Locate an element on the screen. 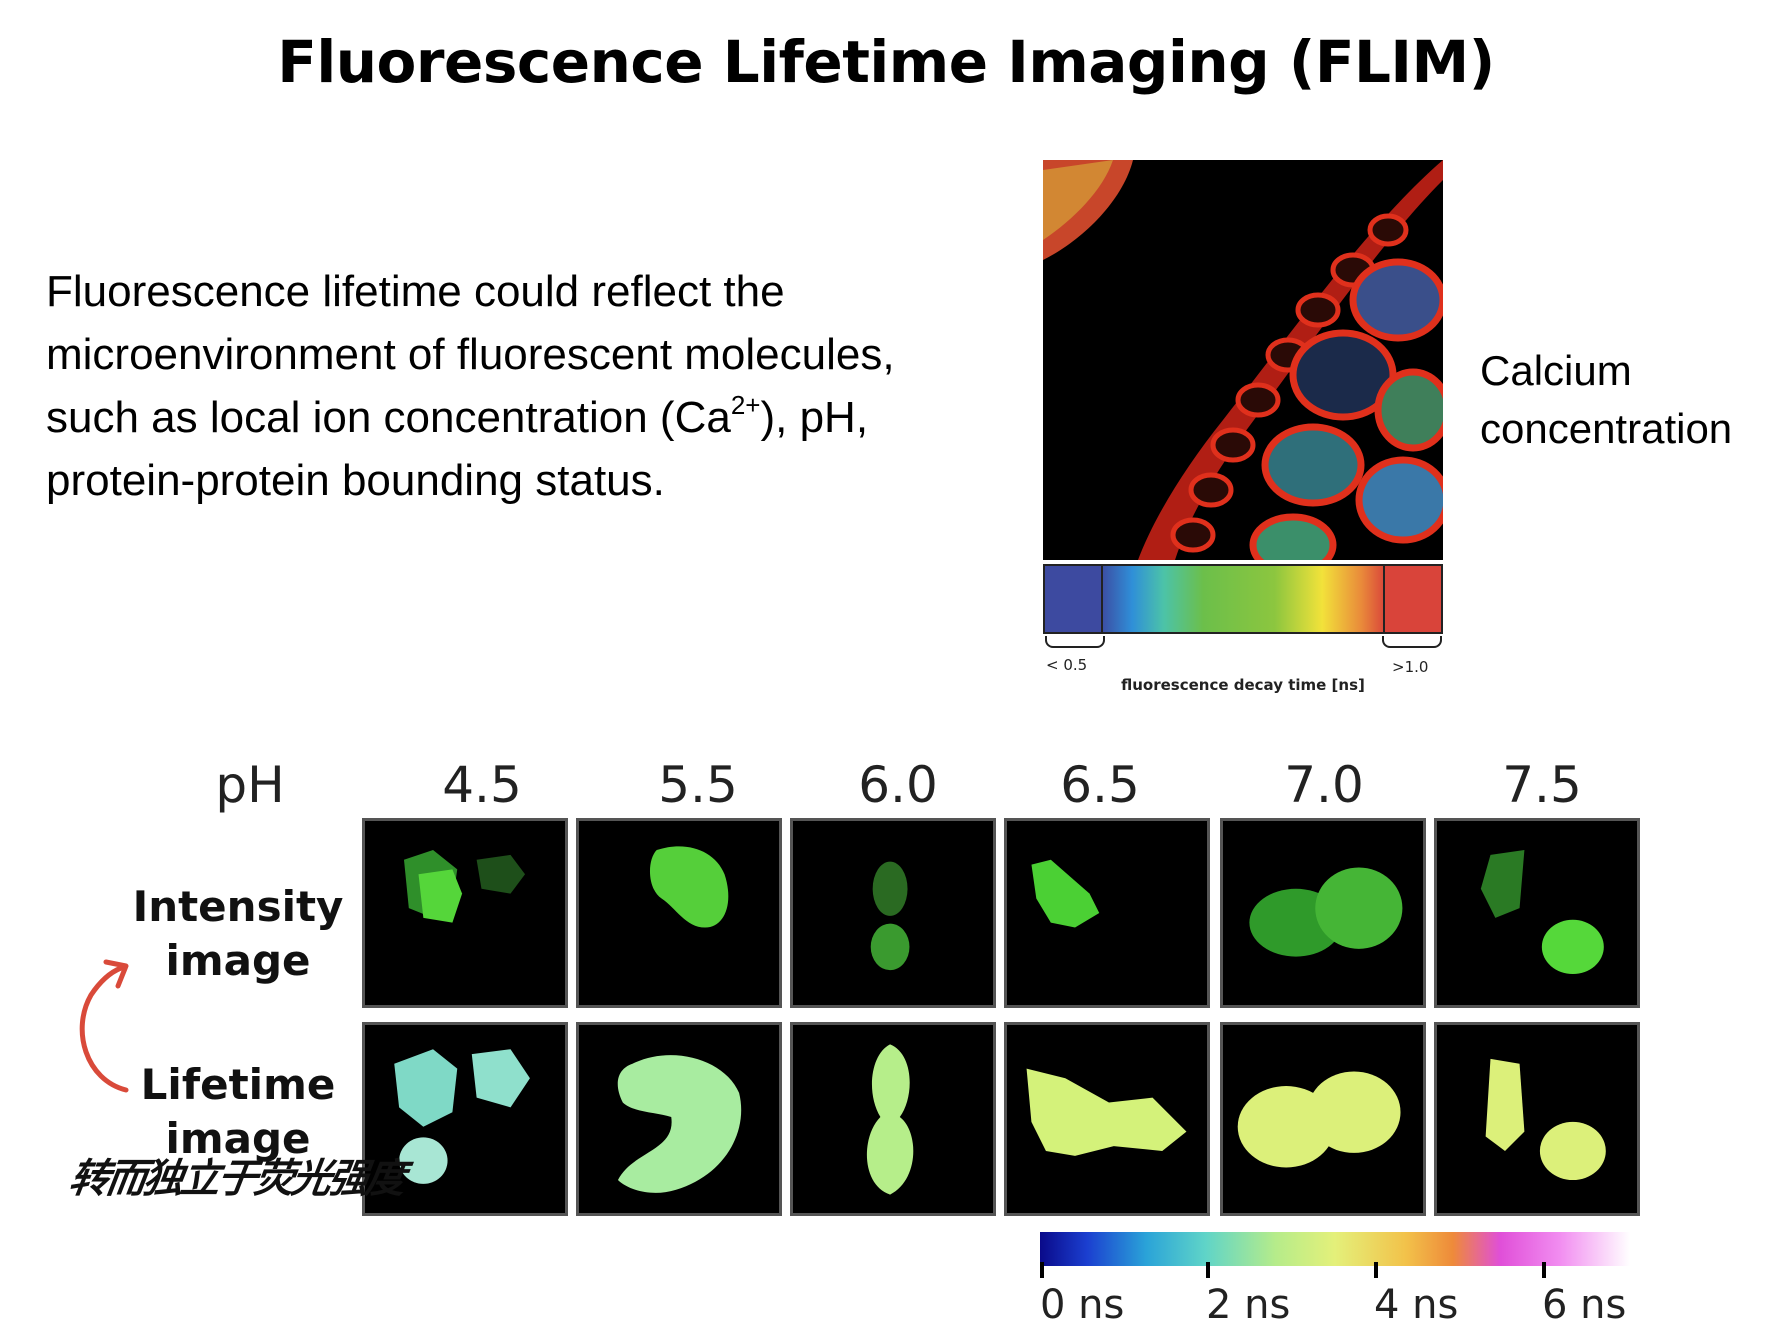 The image size is (1772, 1329). lifetime-row-label: Lifetime image is located at coordinates (238, 1112).